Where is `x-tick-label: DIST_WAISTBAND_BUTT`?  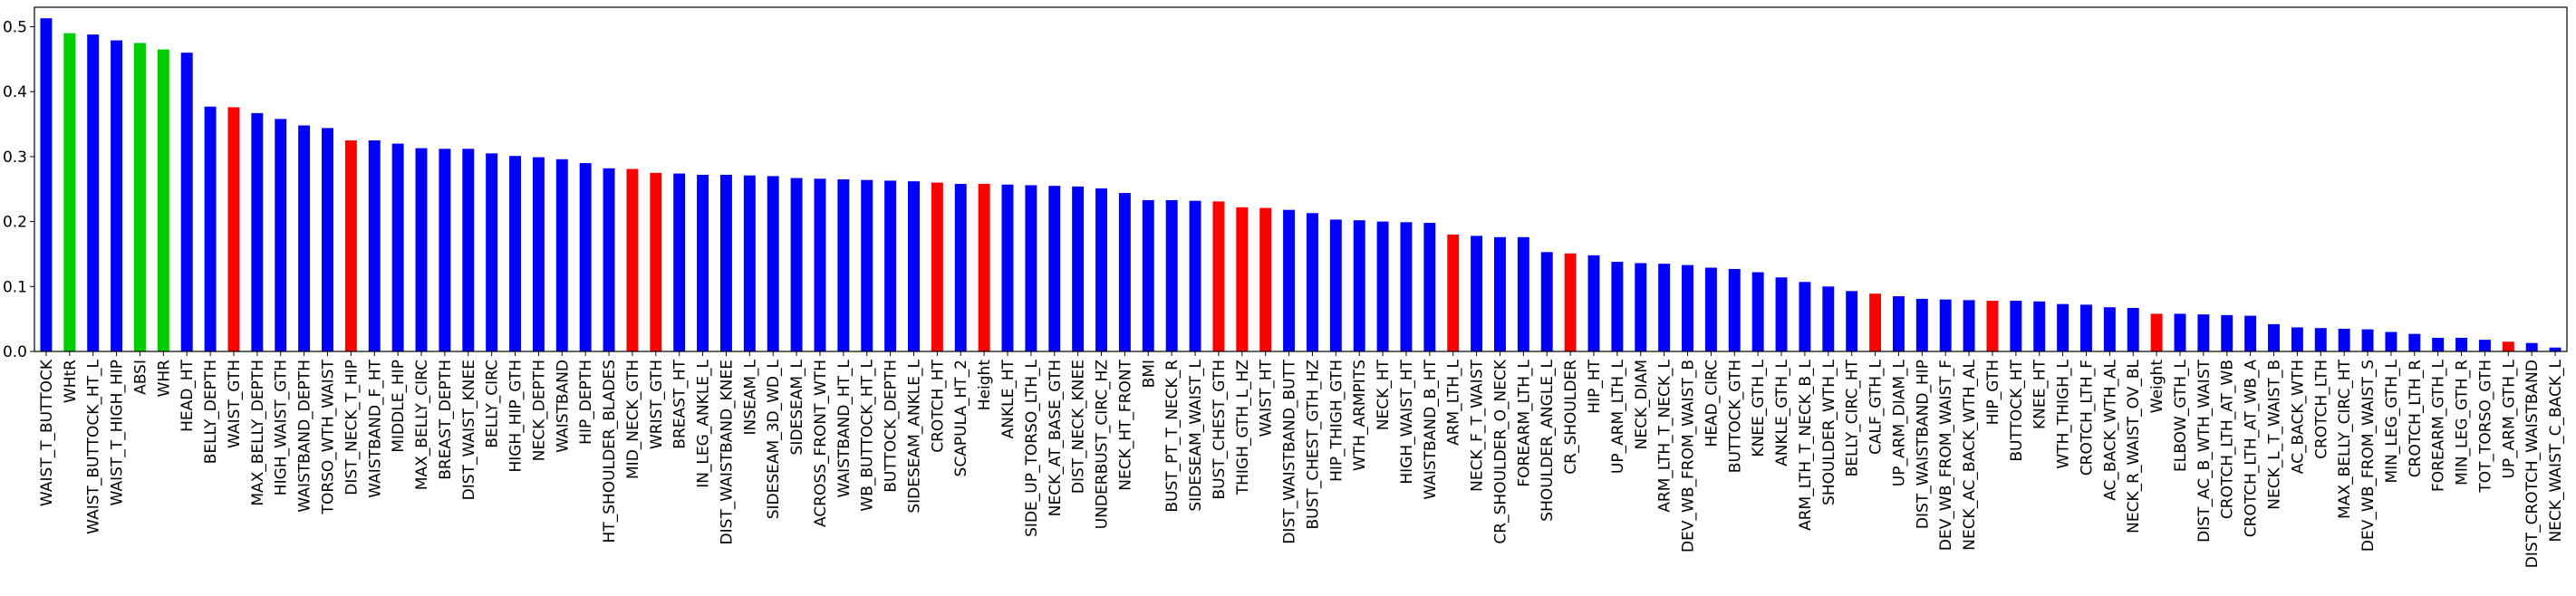
x-tick-label: DIST_WAISTBAND_BUTT is located at coordinates (1290, 451).